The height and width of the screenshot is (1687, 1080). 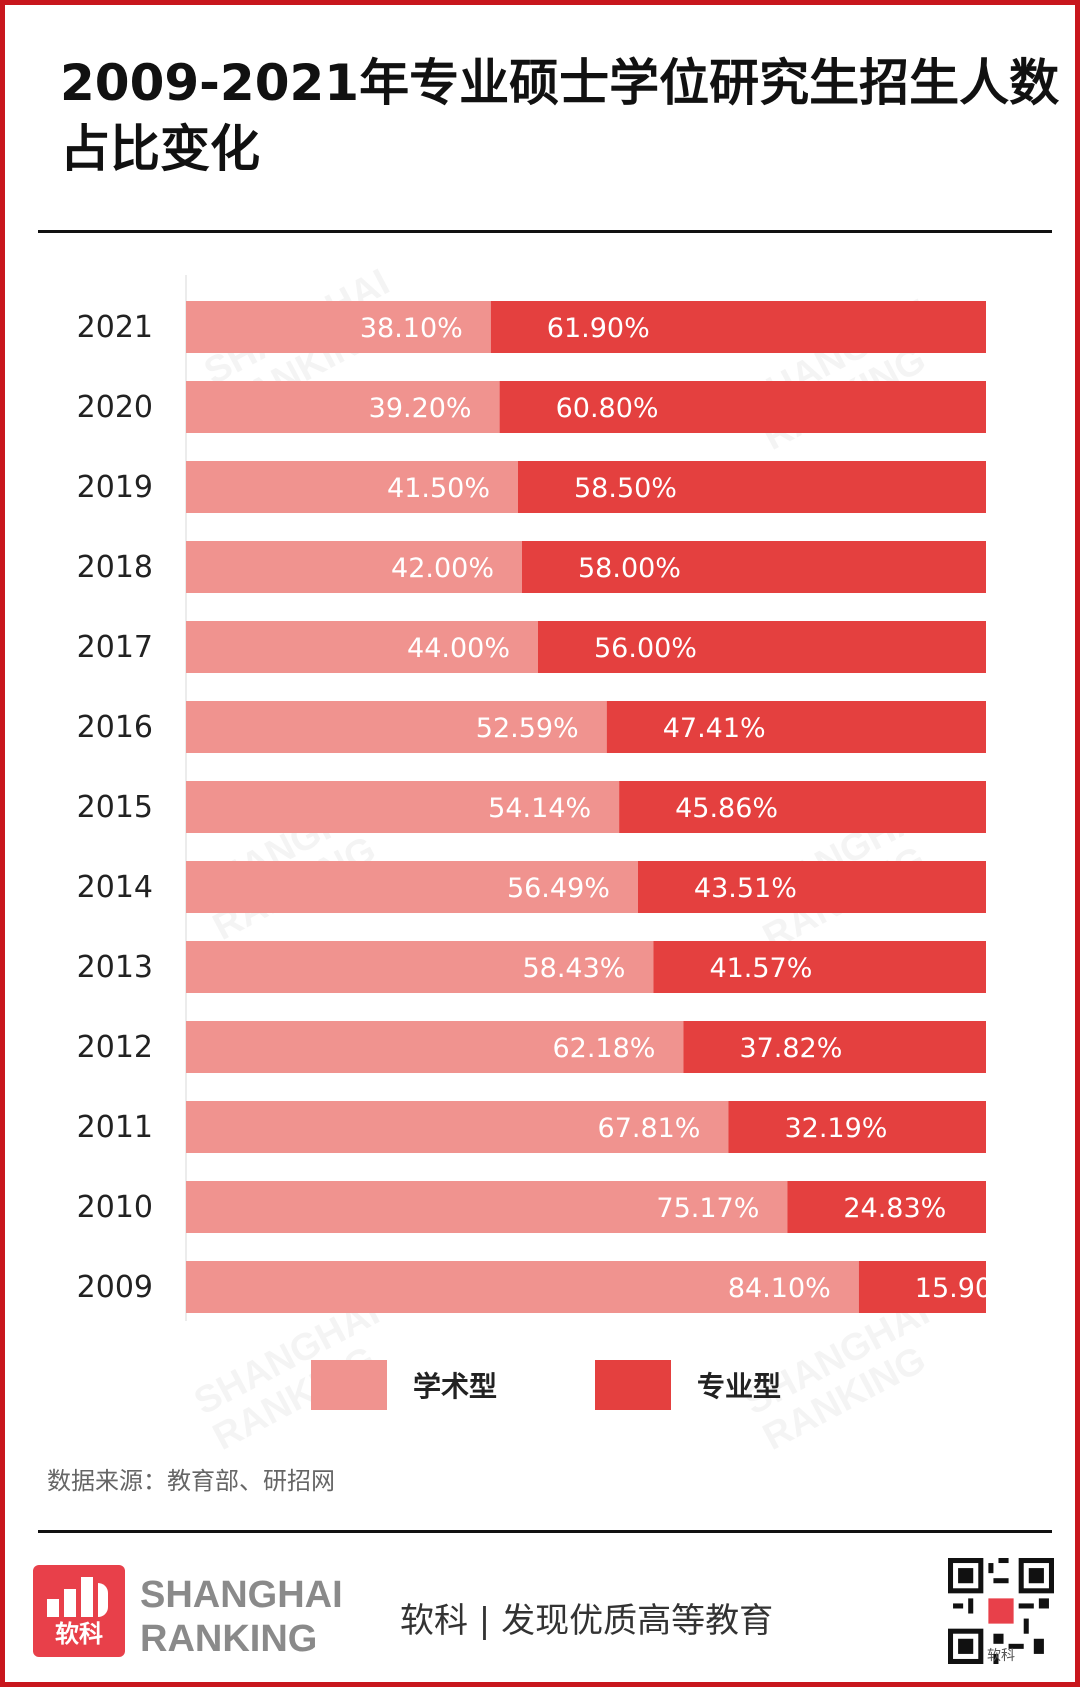 I want to click on chart-title: 2009-2021年专业硕士学位研究生招生人数占比变化, so click(x=560, y=116).